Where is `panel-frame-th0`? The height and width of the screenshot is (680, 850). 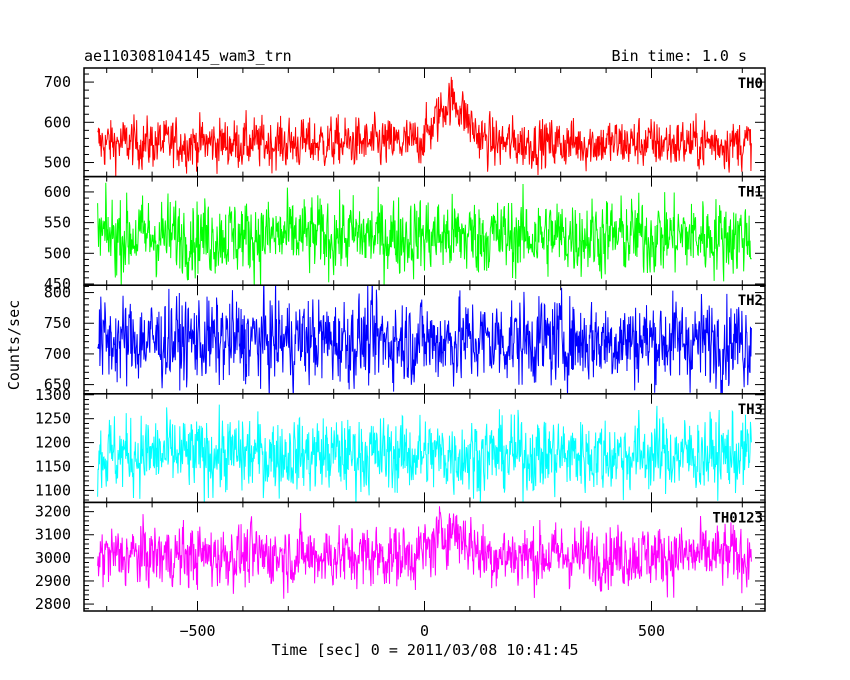 panel-frame-th0 is located at coordinates (424, 122).